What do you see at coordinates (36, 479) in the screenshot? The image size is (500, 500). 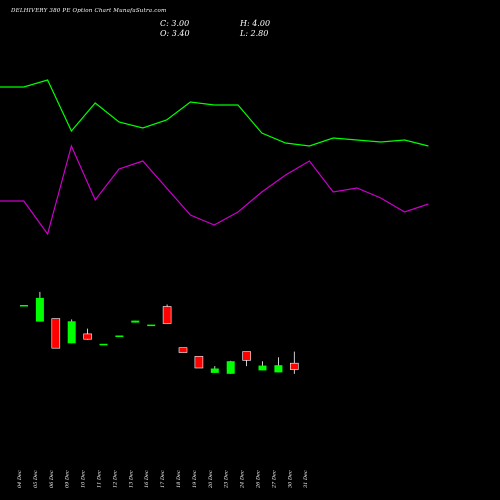 I see `x-tick-label: 05 Dec` at bounding box center [36, 479].